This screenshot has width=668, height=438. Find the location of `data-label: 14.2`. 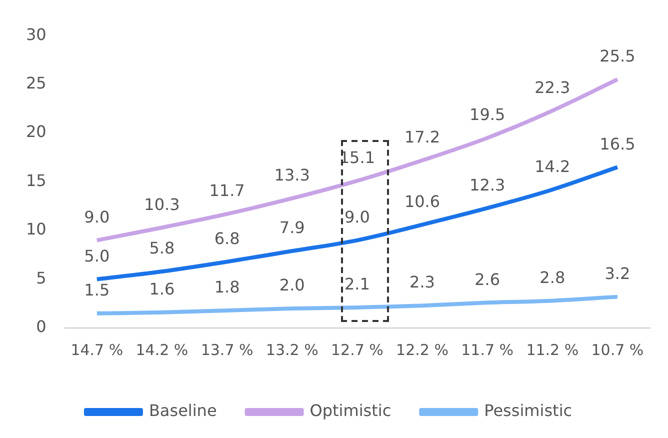

data-label: 14.2 is located at coordinates (552, 166).